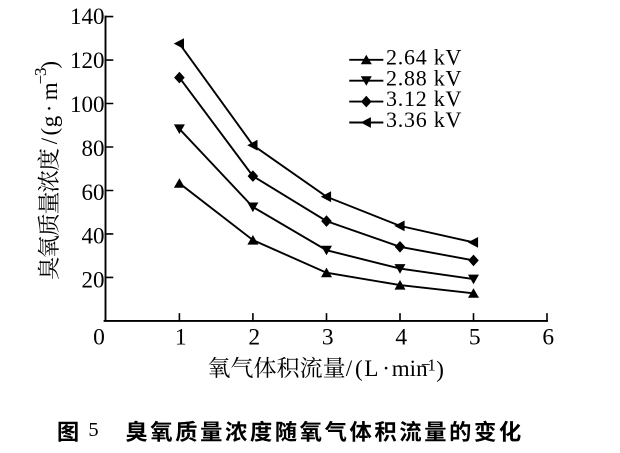 The height and width of the screenshot is (453, 620). What do you see at coordinates (424, 77) in the screenshot?
I see `svg-text: 2.88 kV` at bounding box center [424, 77].